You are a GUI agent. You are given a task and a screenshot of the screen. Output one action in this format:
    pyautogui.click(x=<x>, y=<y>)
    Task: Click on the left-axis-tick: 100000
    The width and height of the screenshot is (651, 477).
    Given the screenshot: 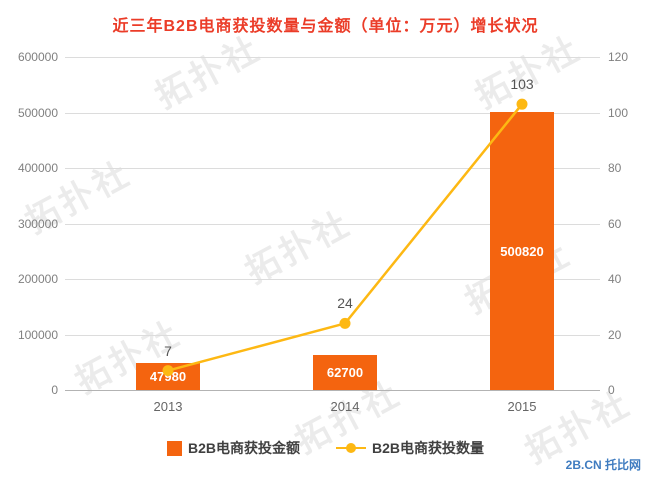 What is the action you would take?
    pyautogui.click(x=37, y=334)
    